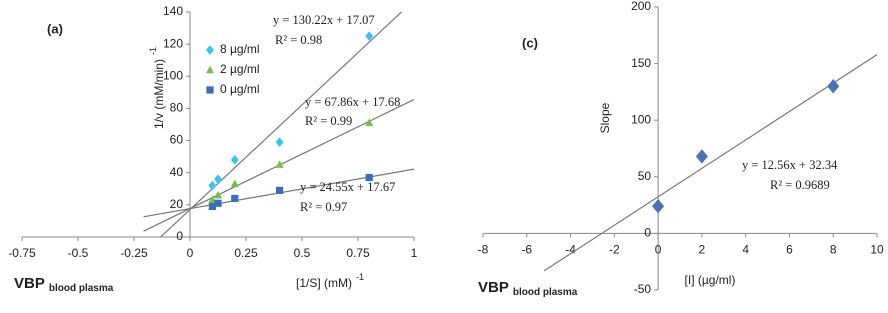  What do you see at coordinates (328, 121) in the screenshot?
I see `r-squared: R² = 0.99` at bounding box center [328, 121].